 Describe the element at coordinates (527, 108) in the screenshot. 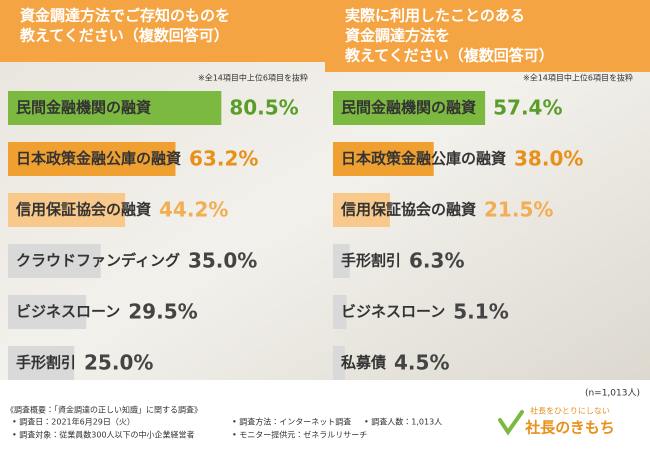

I see `value-label: 57.4%` at that location.